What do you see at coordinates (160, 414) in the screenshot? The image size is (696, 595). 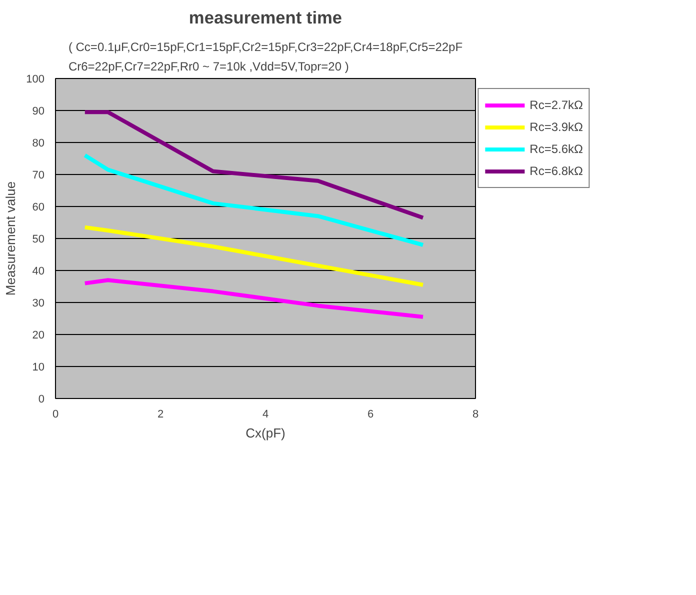 I see `x-tick-label: 2` at bounding box center [160, 414].